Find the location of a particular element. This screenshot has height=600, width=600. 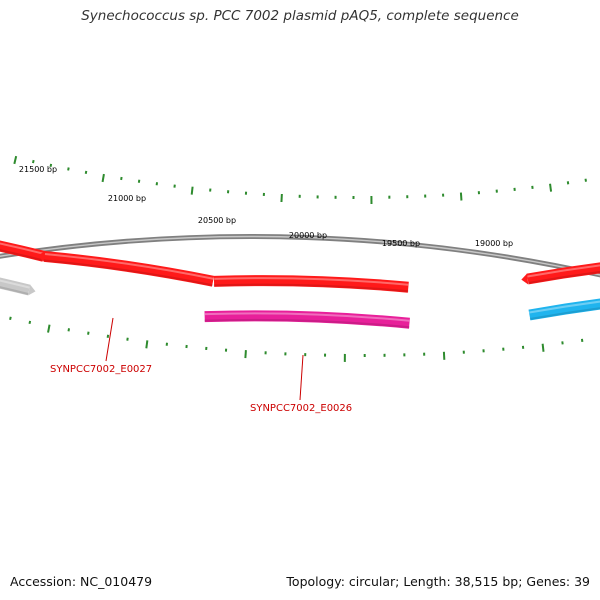

gene-e0027 is located at coordinates (126, 268).